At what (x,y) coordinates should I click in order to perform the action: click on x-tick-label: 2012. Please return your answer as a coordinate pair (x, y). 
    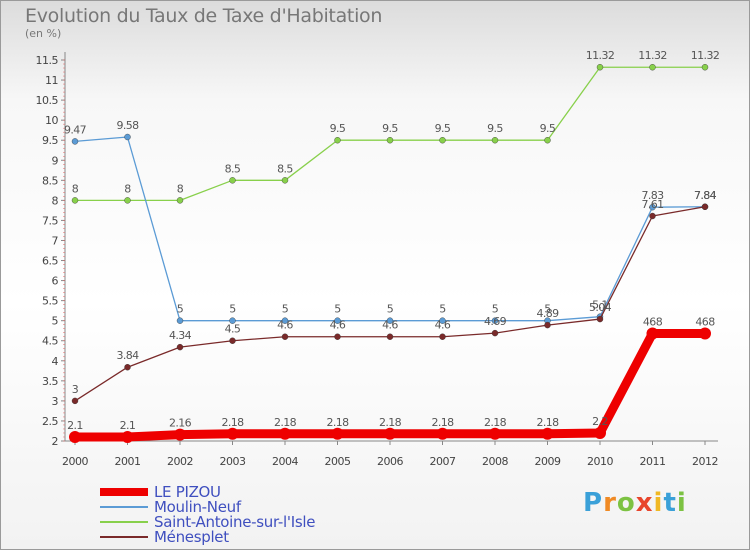
    Looking at the image, I should click on (705, 461).